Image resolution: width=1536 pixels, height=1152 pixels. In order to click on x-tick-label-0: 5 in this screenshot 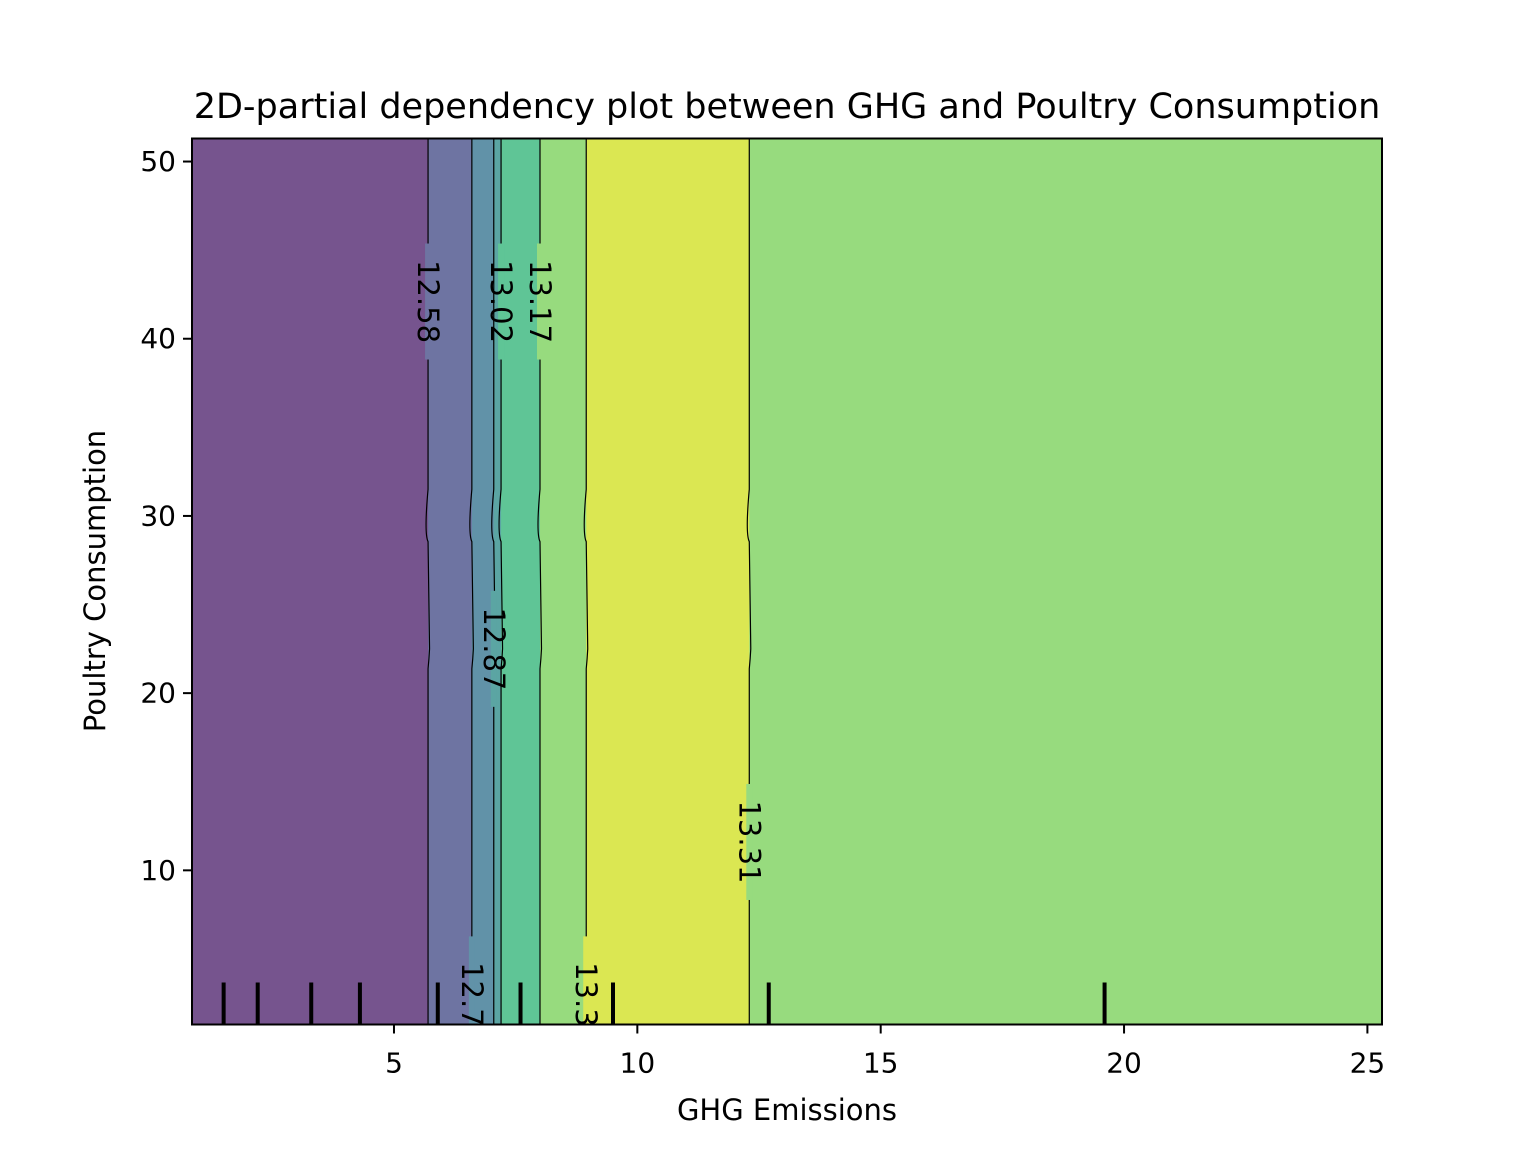, I will do `click(394, 1063)`.